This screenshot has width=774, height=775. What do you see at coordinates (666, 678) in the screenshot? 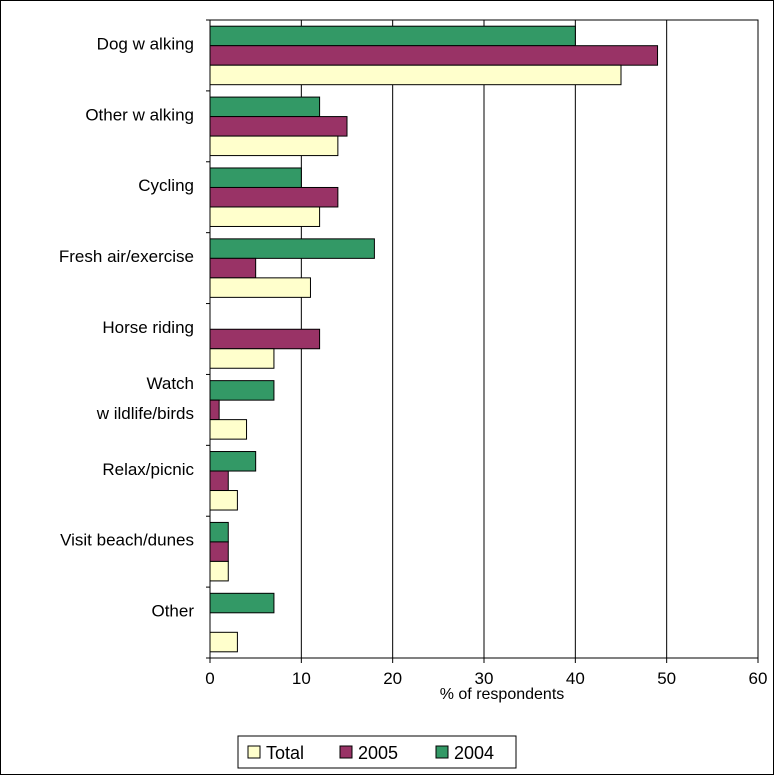
I see `x-tick-label: 50` at bounding box center [666, 678].